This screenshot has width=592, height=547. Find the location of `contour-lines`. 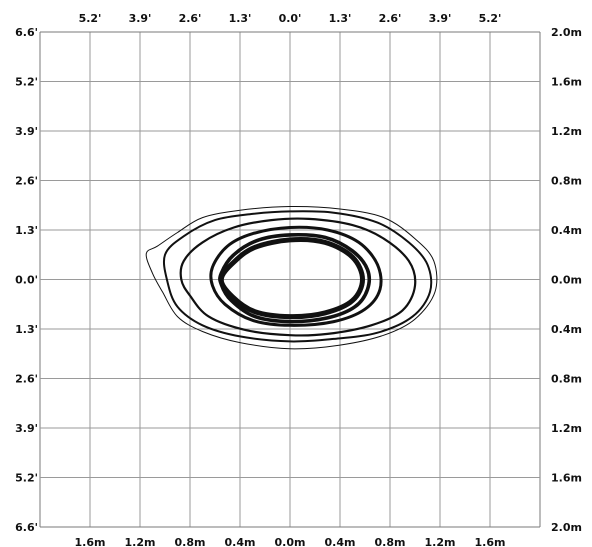

contour-lines is located at coordinates (291, 277).